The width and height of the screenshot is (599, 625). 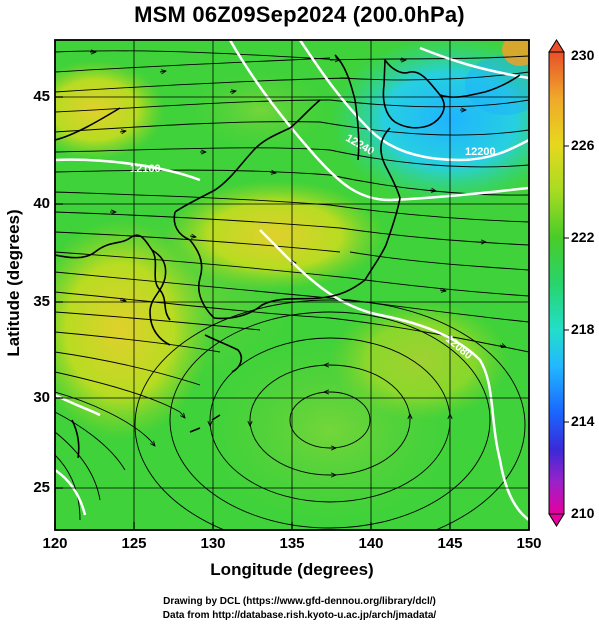 I want to click on x-tick-label: 130, so click(x=213, y=543).